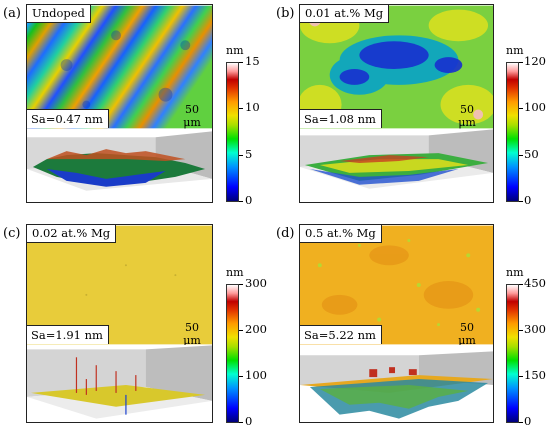 This screenshot has width=550, height=429. Describe the element at coordinates (256, 283) in the screenshot. I see `colorbar-tick-c-0: 300` at that location.